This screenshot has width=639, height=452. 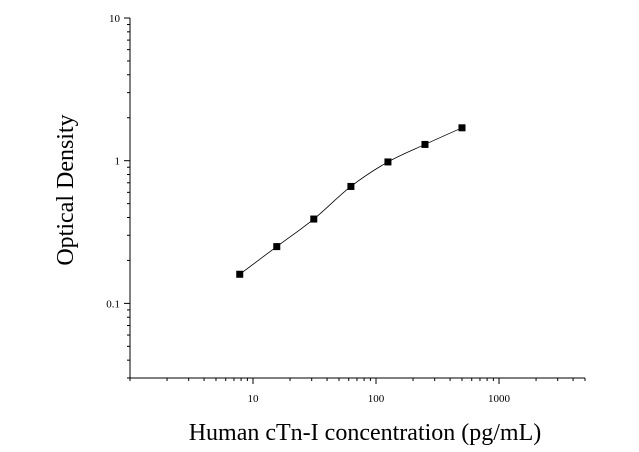 I want to click on data-points, so click(x=351, y=201).